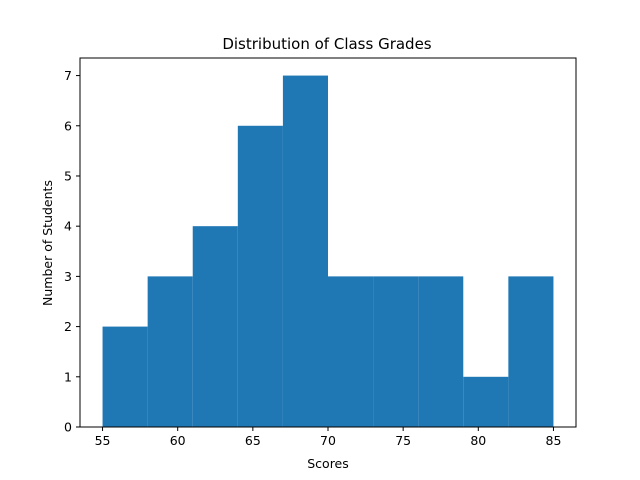 The height and width of the screenshot is (480, 640). What do you see at coordinates (68, 326) in the screenshot?
I see `y-tick-label: 2` at bounding box center [68, 326].